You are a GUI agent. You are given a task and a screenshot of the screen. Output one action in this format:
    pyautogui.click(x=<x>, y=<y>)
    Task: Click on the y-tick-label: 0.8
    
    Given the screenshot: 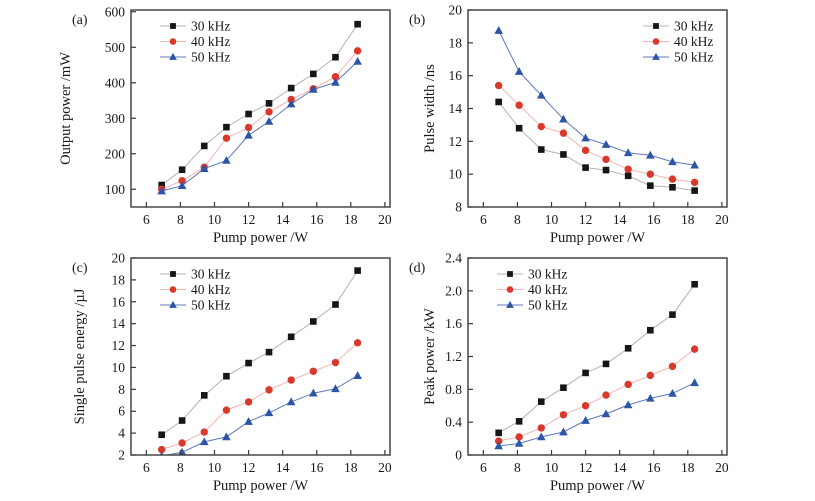 What is the action you would take?
    pyautogui.click(x=453, y=389)
    